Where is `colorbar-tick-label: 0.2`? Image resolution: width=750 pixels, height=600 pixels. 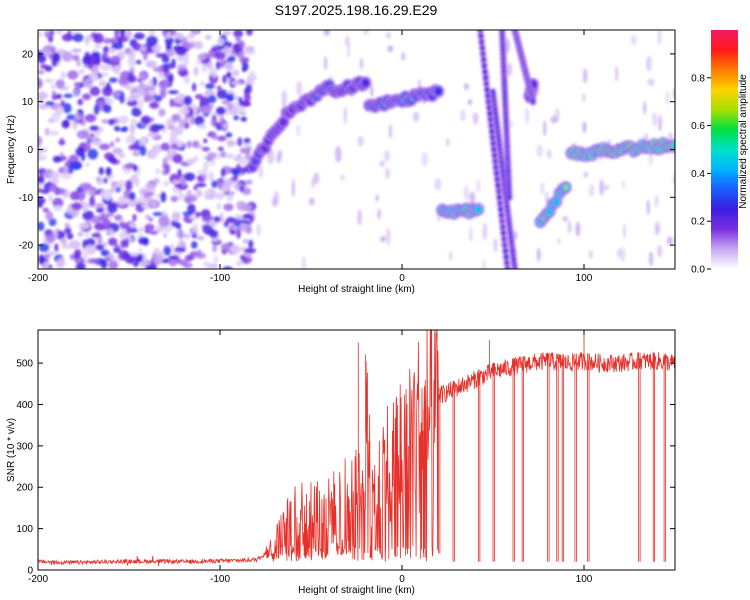 colorbar-tick-label: 0.2 is located at coordinates (698, 222).